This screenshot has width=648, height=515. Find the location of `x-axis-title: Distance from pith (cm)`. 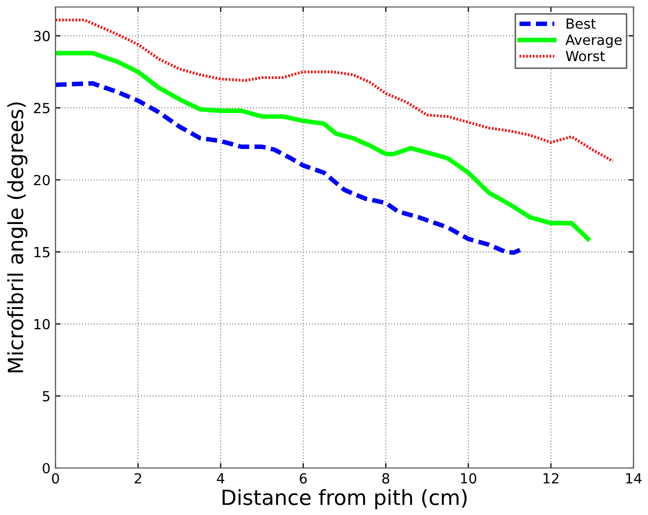

x-axis-title: Distance from pith (cm) is located at coordinates (344, 499).